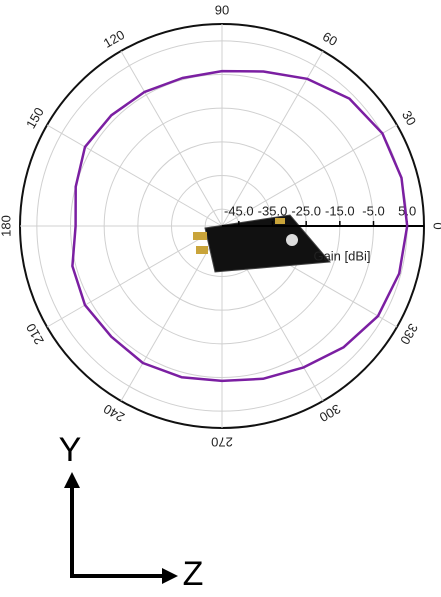 The width and height of the screenshot is (441, 597). What do you see at coordinates (222, 442) in the screenshot?
I see `theta-tick-label: 270` at bounding box center [222, 442].